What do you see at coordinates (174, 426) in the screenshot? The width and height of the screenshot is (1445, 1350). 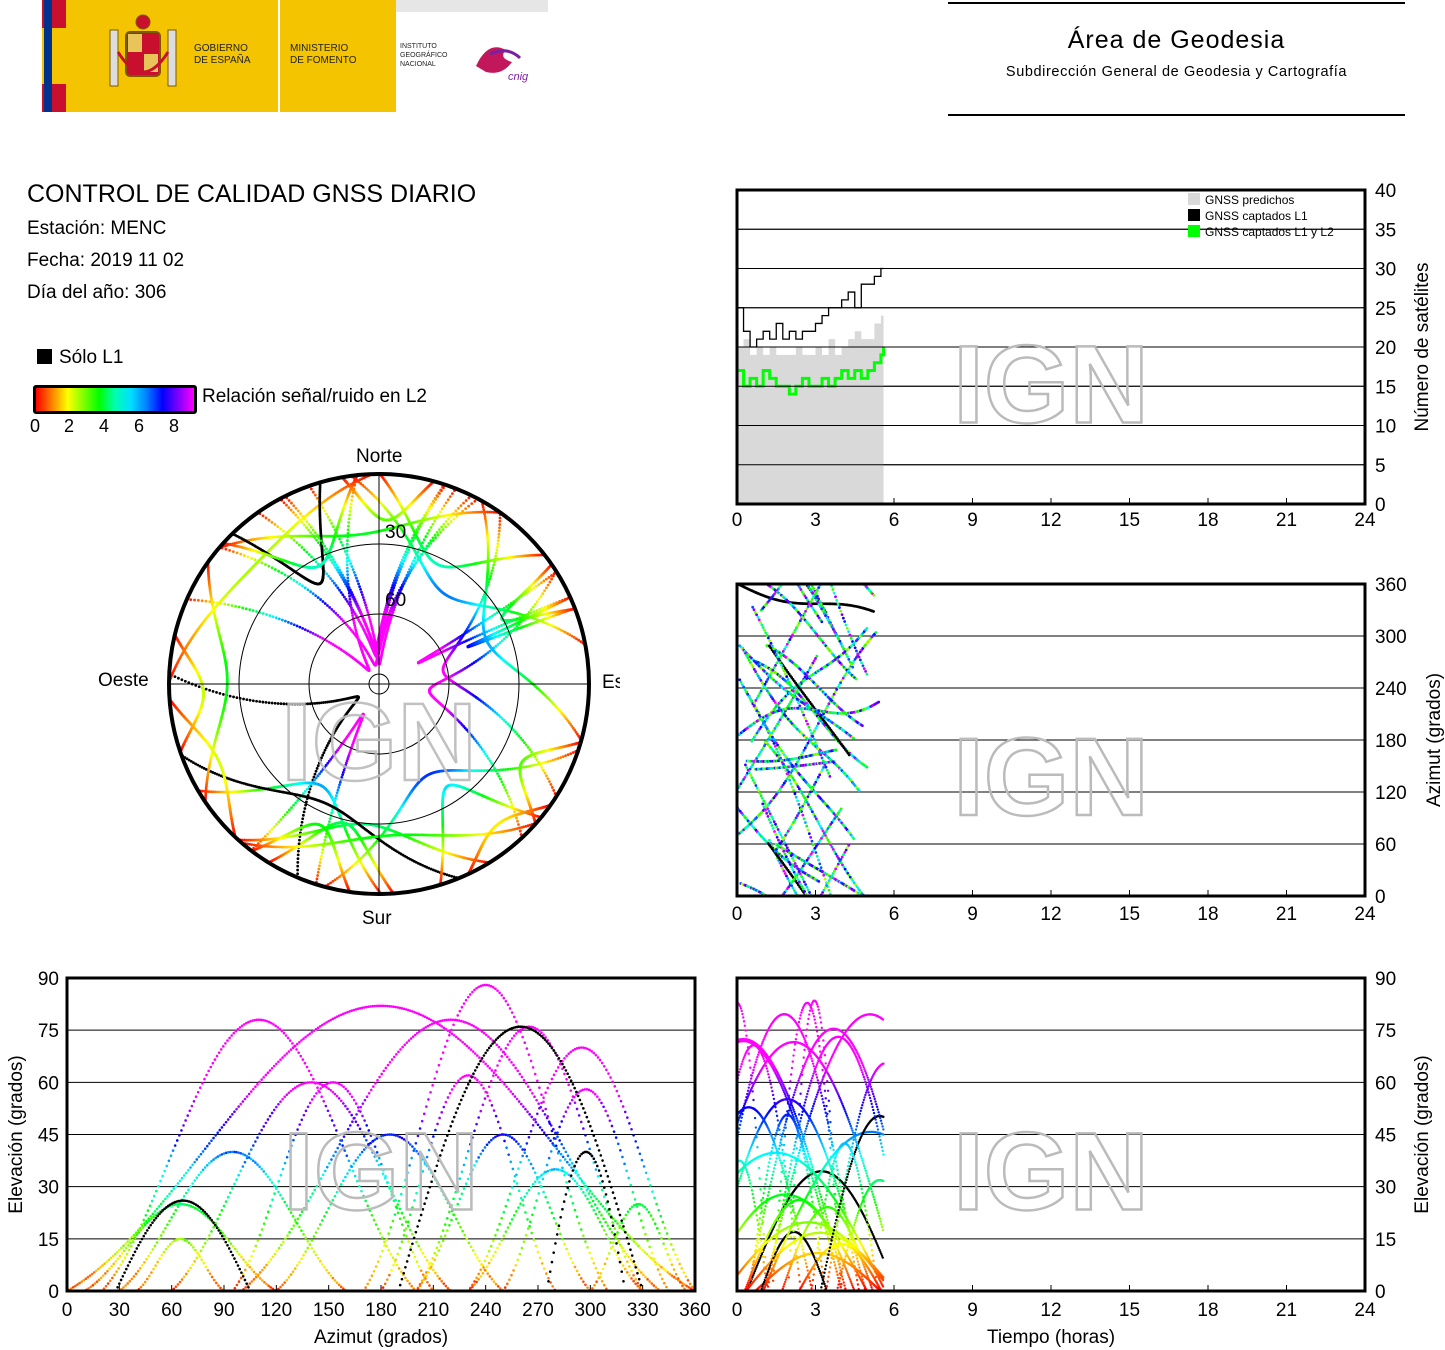 I see `snr-tick: 8` at bounding box center [174, 426].